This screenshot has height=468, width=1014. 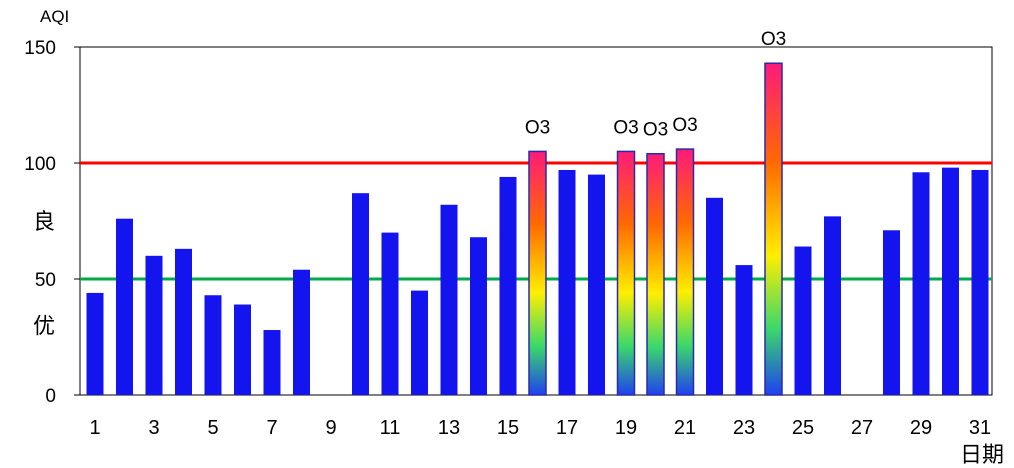 What do you see at coordinates (40, 164) in the screenshot?
I see `y-tick-label: 100` at bounding box center [40, 164].